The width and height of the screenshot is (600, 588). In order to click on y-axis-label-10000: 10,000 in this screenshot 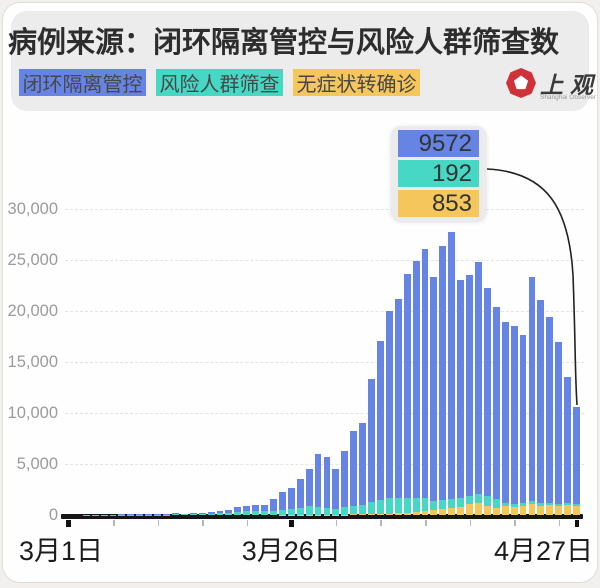, I will do `click(30, 413)`.